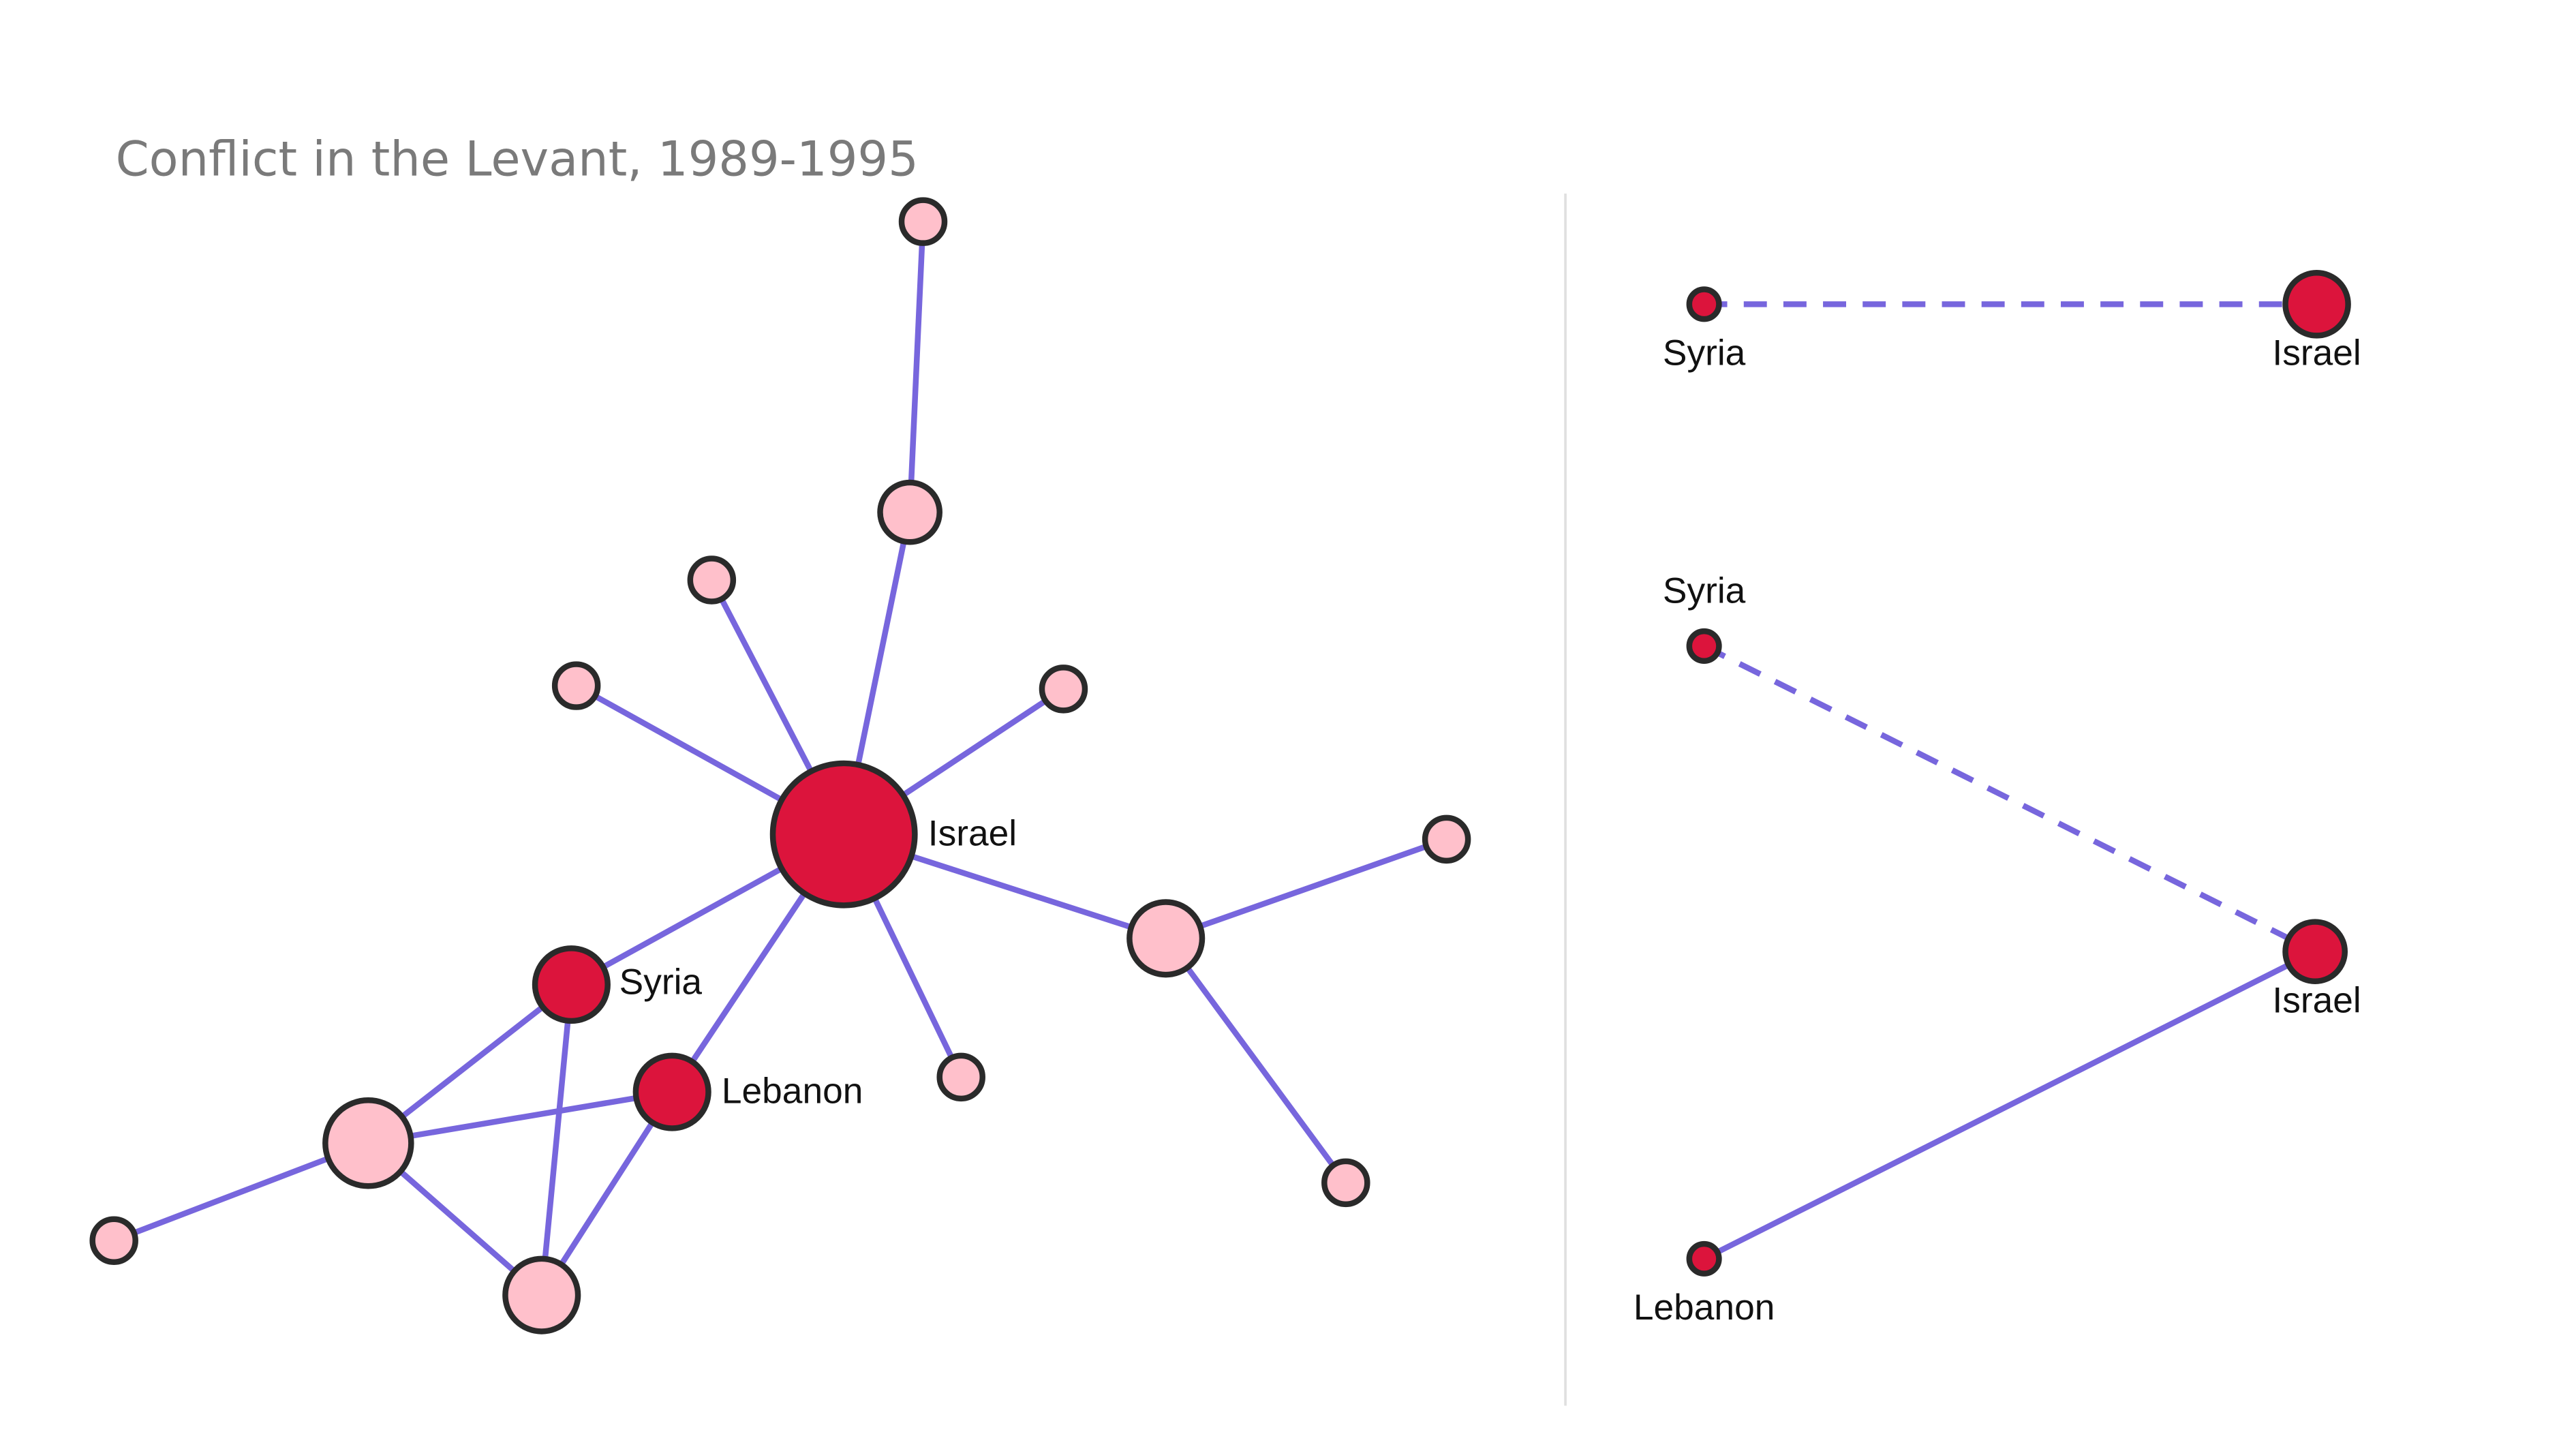  Describe the element at coordinates (517, 159) in the screenshot. I see `title: Conflict in the Levant, 1989-1995` at that location.